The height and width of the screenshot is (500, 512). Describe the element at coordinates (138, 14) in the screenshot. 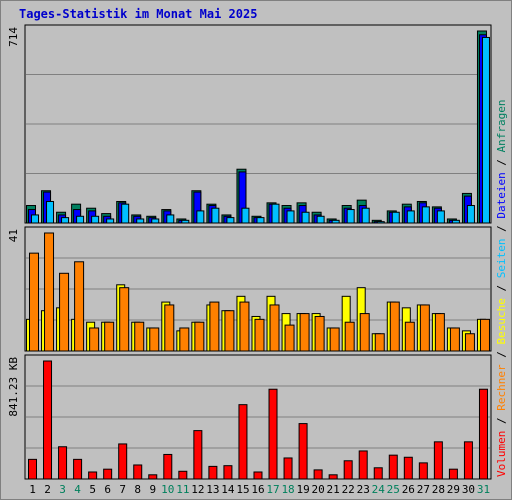

I see `chart-title: Tages-Statistik im Monat Mai 2025` at that location.